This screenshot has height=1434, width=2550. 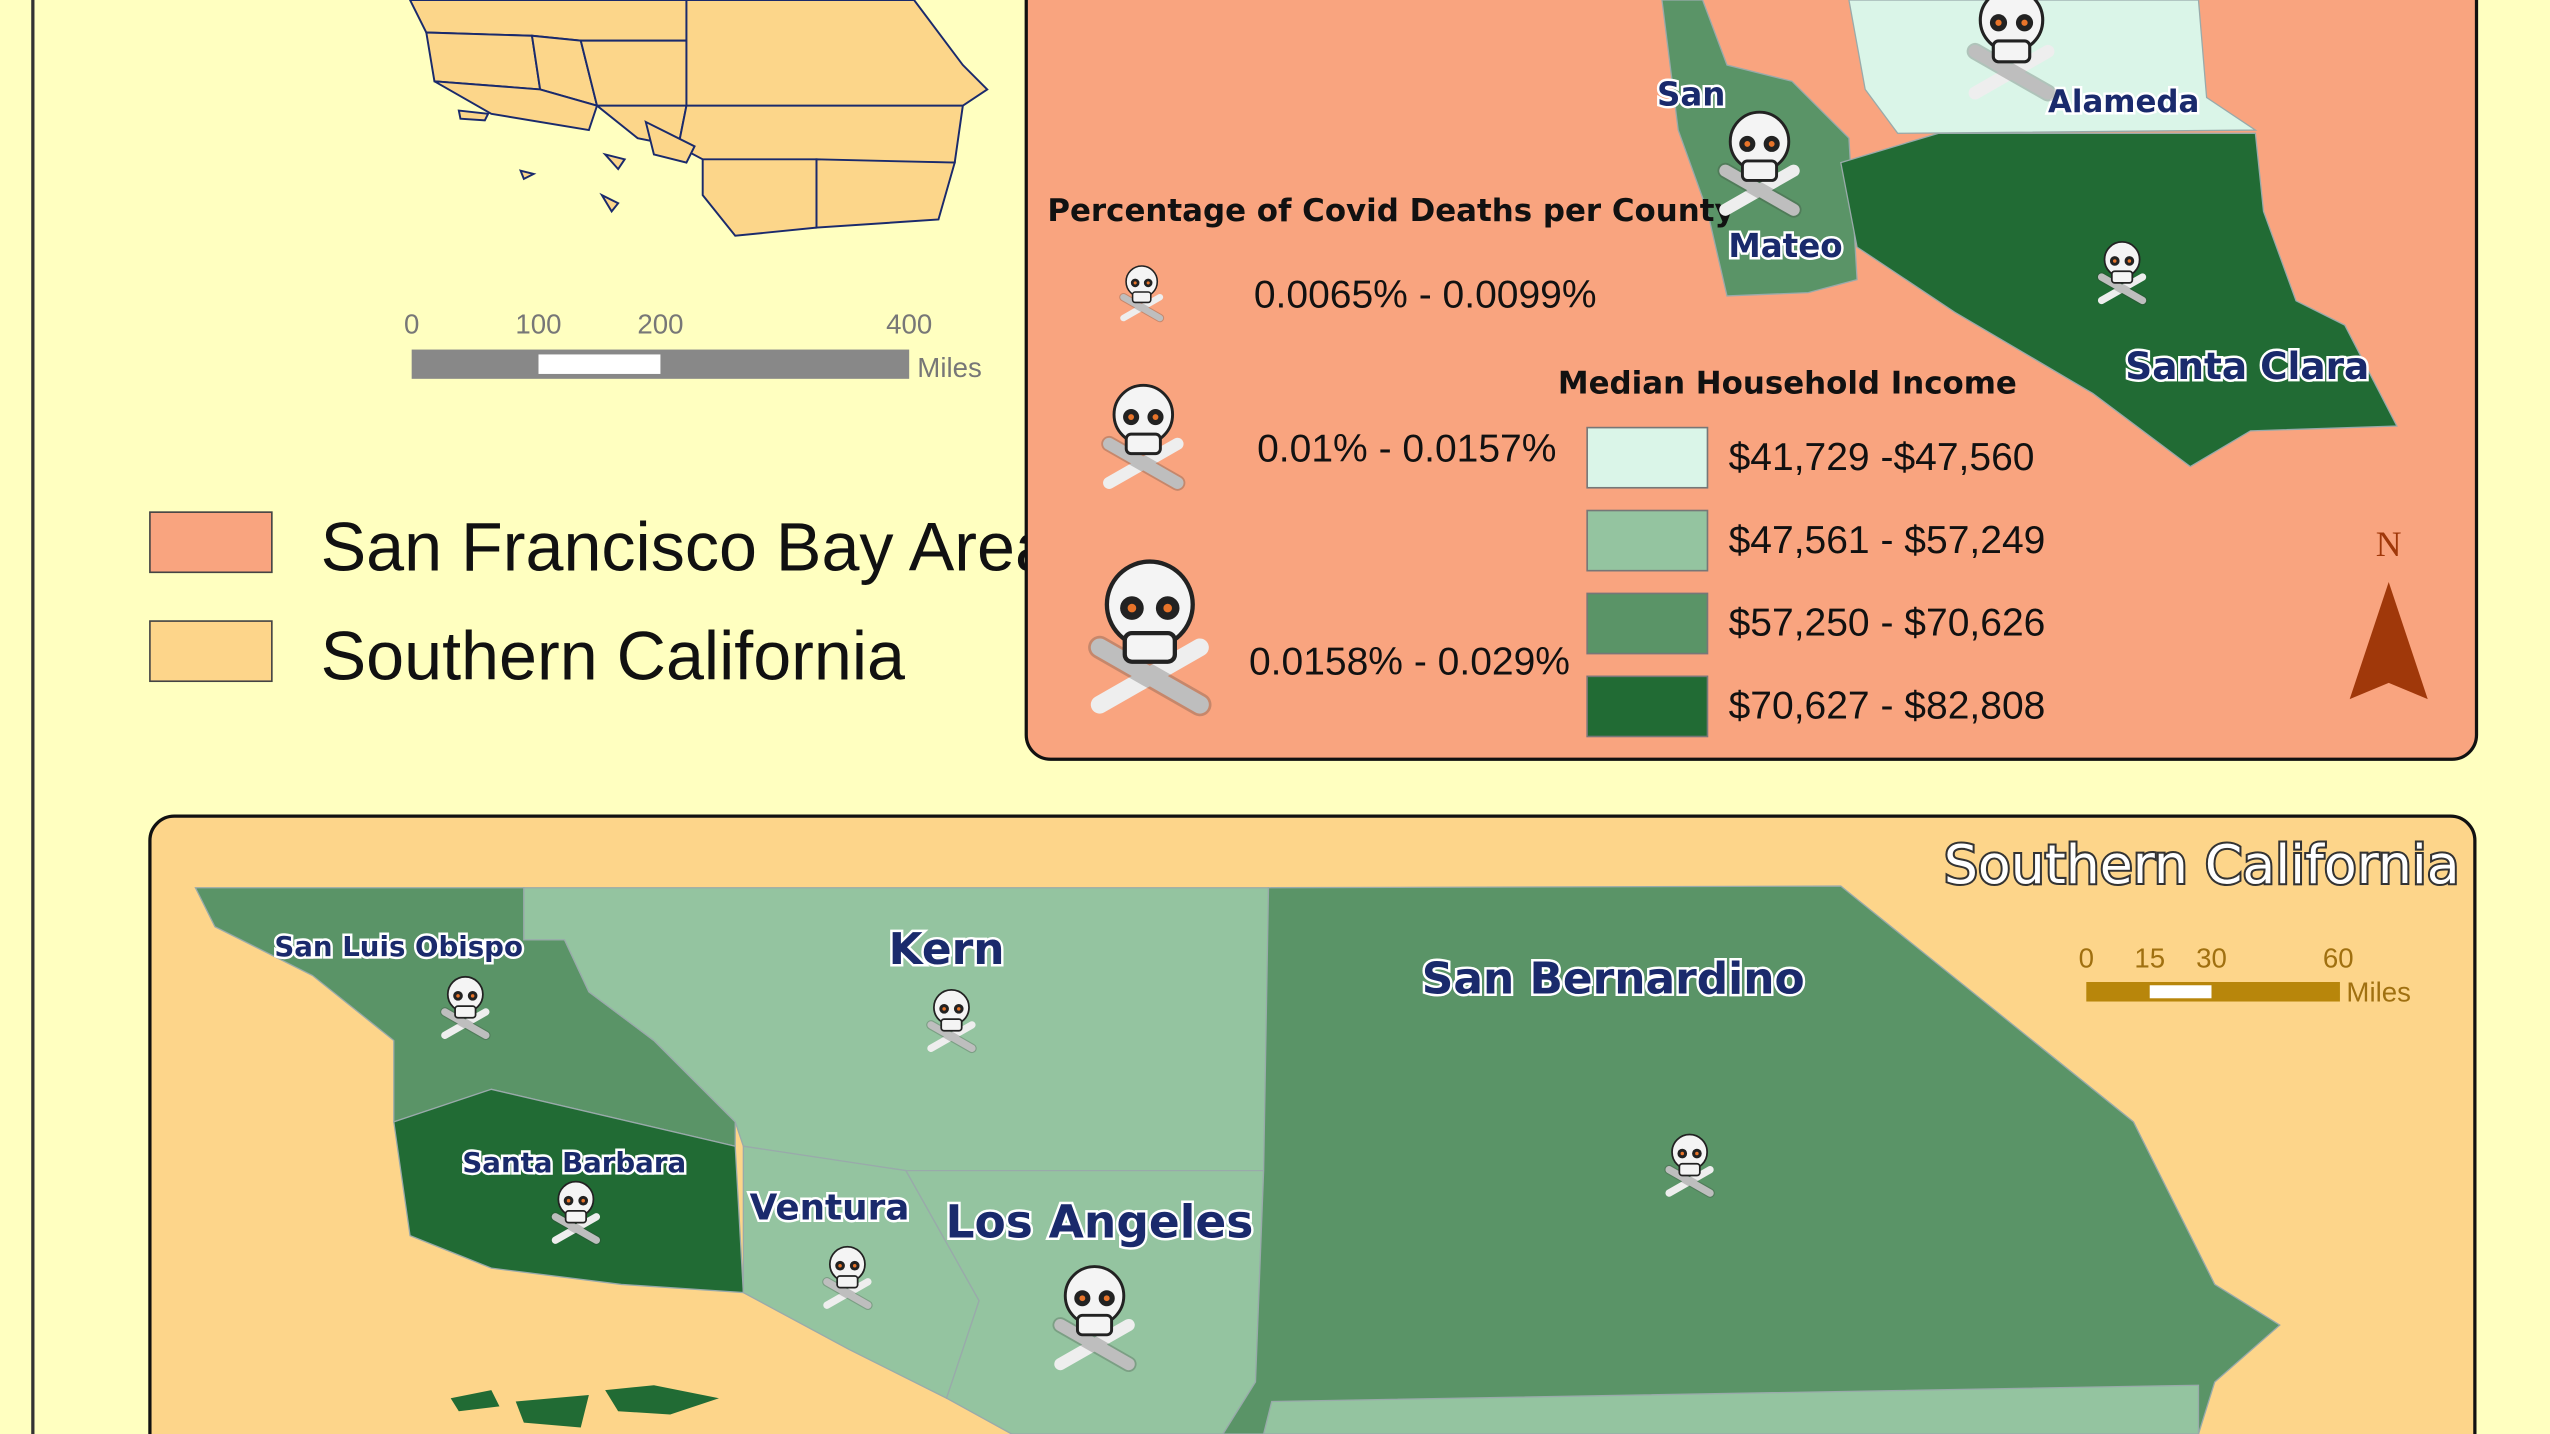 I want to click on legend-label: 0.01% - 0.0157%, so click(x=1406, y=449).